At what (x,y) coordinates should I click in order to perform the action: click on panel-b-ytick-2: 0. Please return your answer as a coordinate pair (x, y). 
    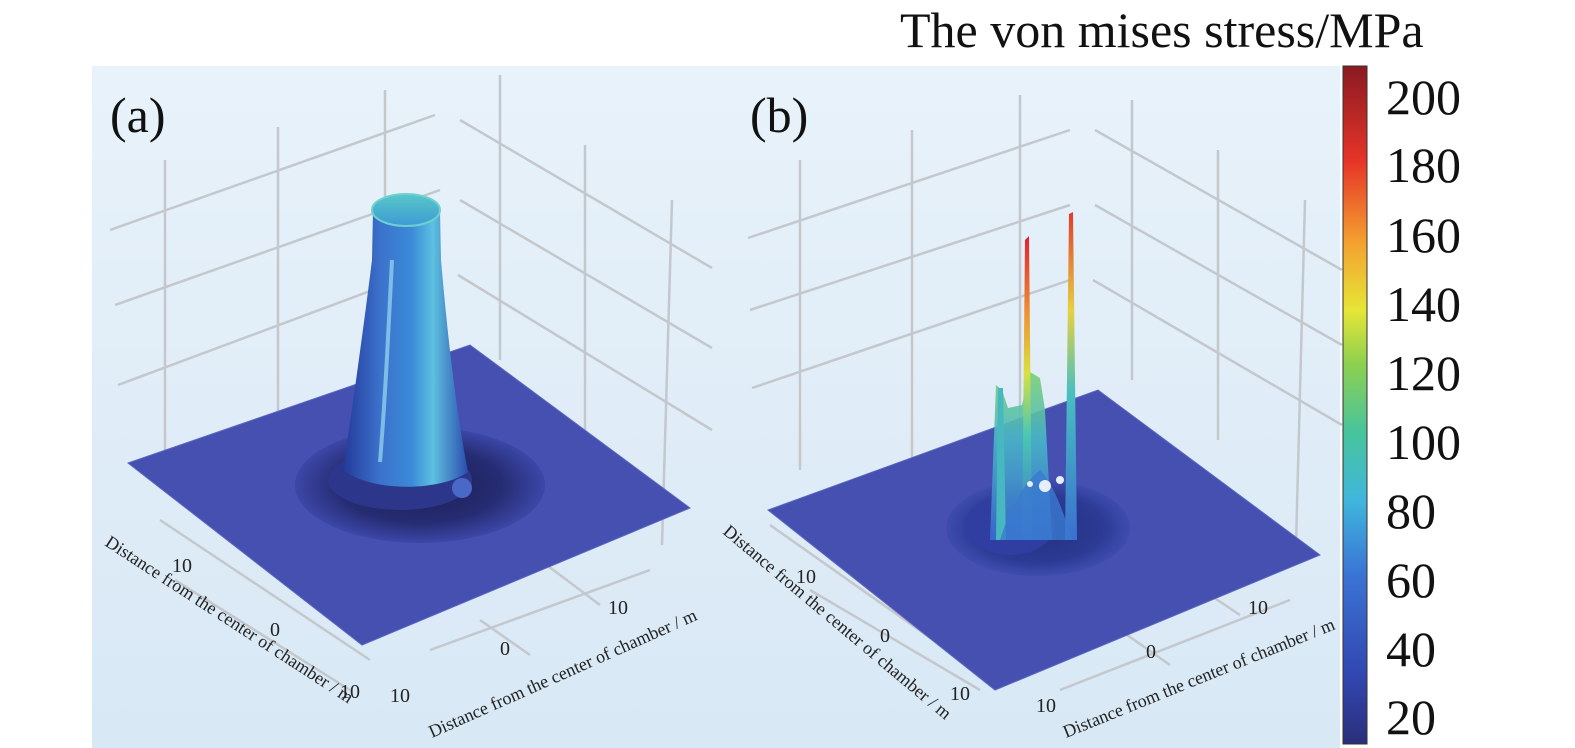
    Looking at the image, I should click on (885, 636).